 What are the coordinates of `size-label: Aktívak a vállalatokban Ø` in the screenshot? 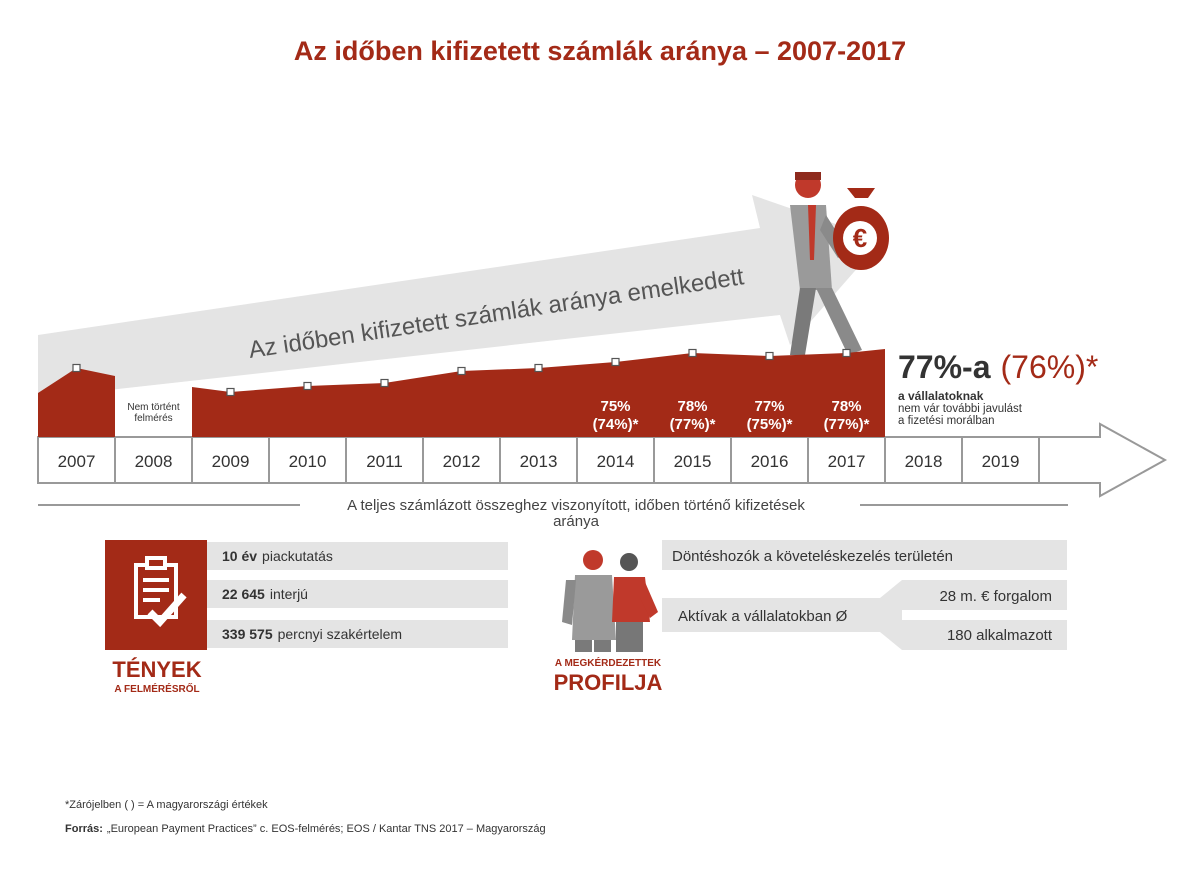 It's located at (763, 616).